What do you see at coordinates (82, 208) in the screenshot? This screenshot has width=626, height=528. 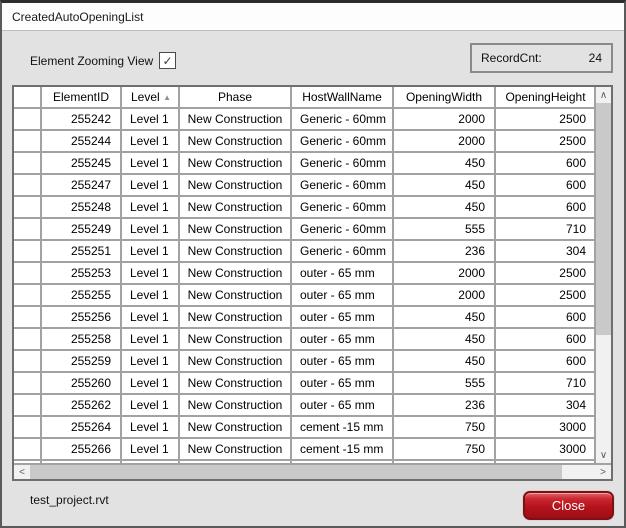 I see `cell-elementid: 255248` at bounding box center [82, 208].